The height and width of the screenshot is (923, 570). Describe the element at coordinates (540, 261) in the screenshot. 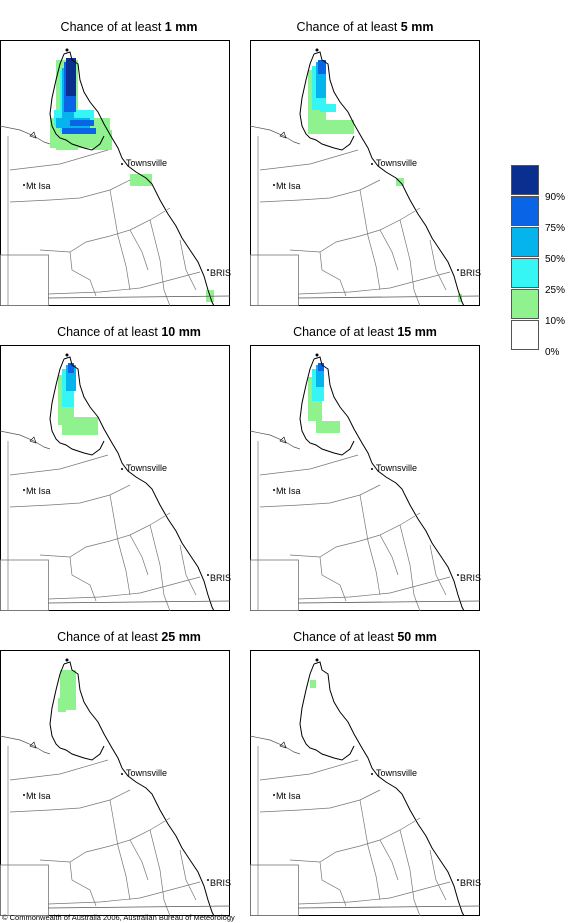

I see `probability-legend: 90% 75% 50% 25% 10% 0%` at that location.